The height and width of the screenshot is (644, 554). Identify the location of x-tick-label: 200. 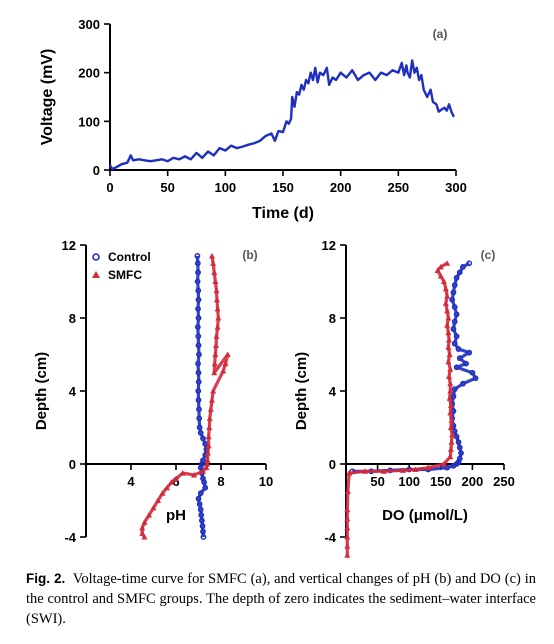
(473, 481).